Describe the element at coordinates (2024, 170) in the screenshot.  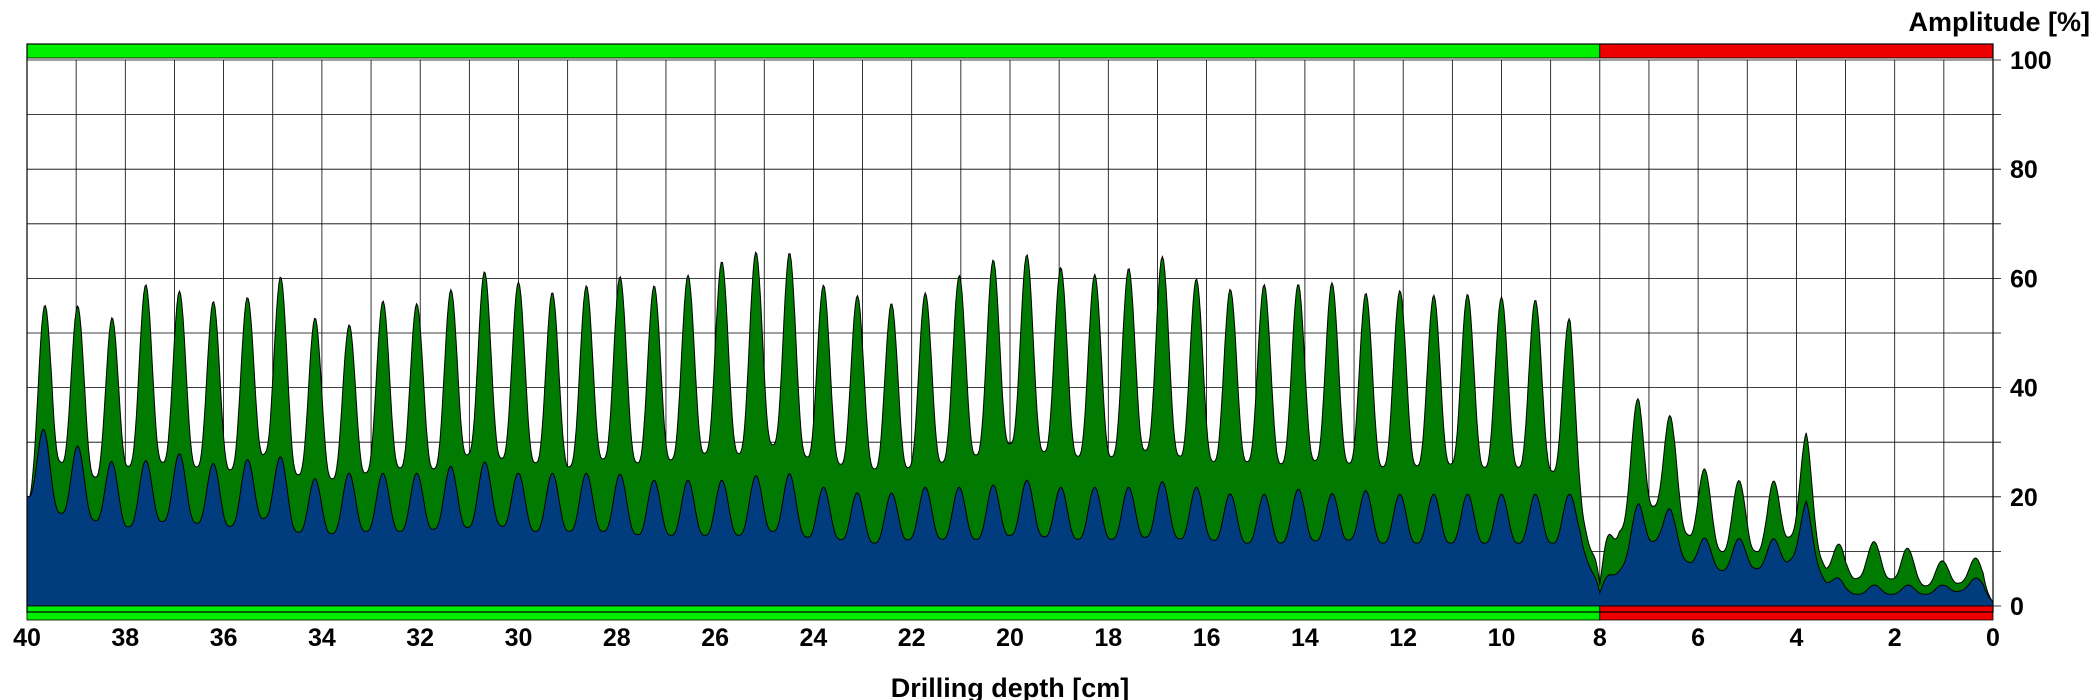
I see `y-tick-label: 80` at that location.